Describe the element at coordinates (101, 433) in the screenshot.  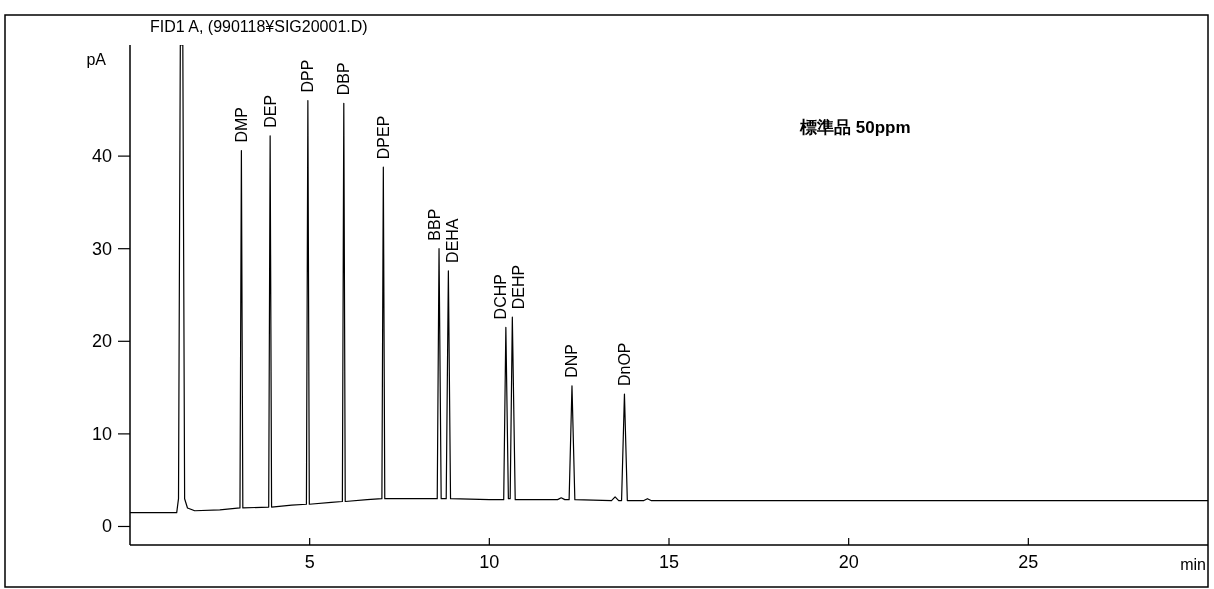
I see `y-tick-label: 10` at that location.